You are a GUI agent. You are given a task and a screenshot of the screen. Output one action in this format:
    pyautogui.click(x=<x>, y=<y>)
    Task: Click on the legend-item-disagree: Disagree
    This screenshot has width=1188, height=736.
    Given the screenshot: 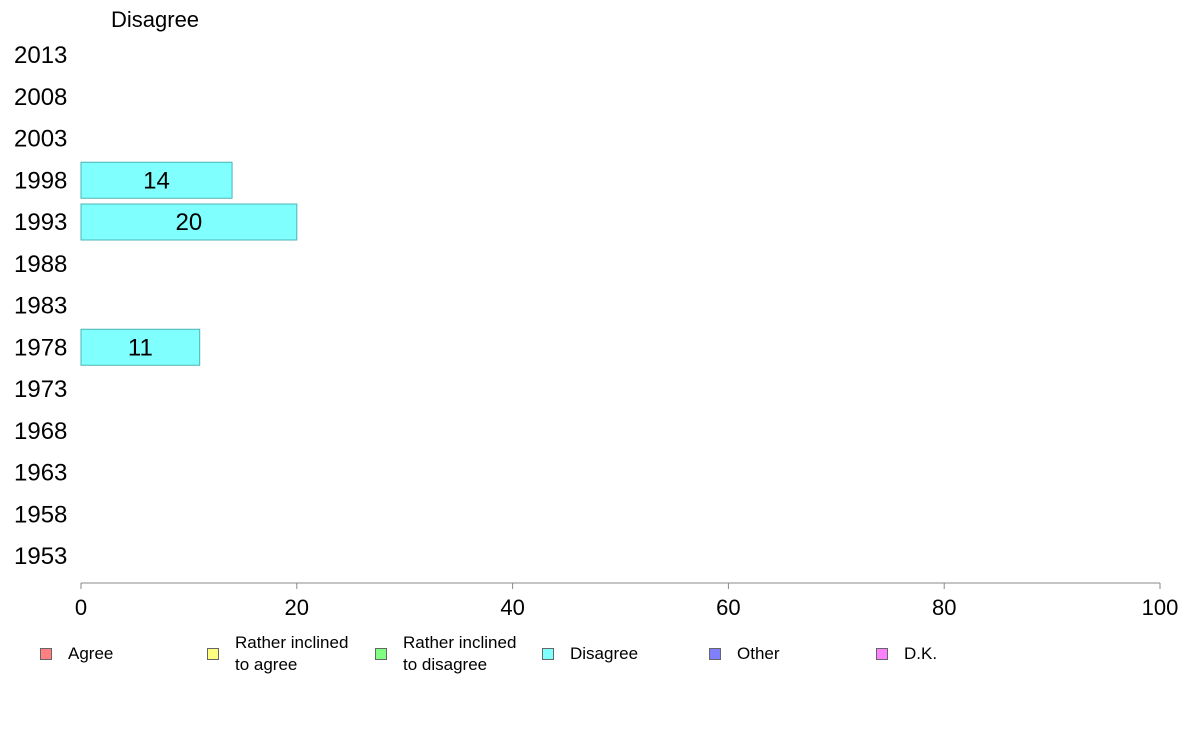 What is the action you would take?
    pyautogui.click(x=621, y=654)
    